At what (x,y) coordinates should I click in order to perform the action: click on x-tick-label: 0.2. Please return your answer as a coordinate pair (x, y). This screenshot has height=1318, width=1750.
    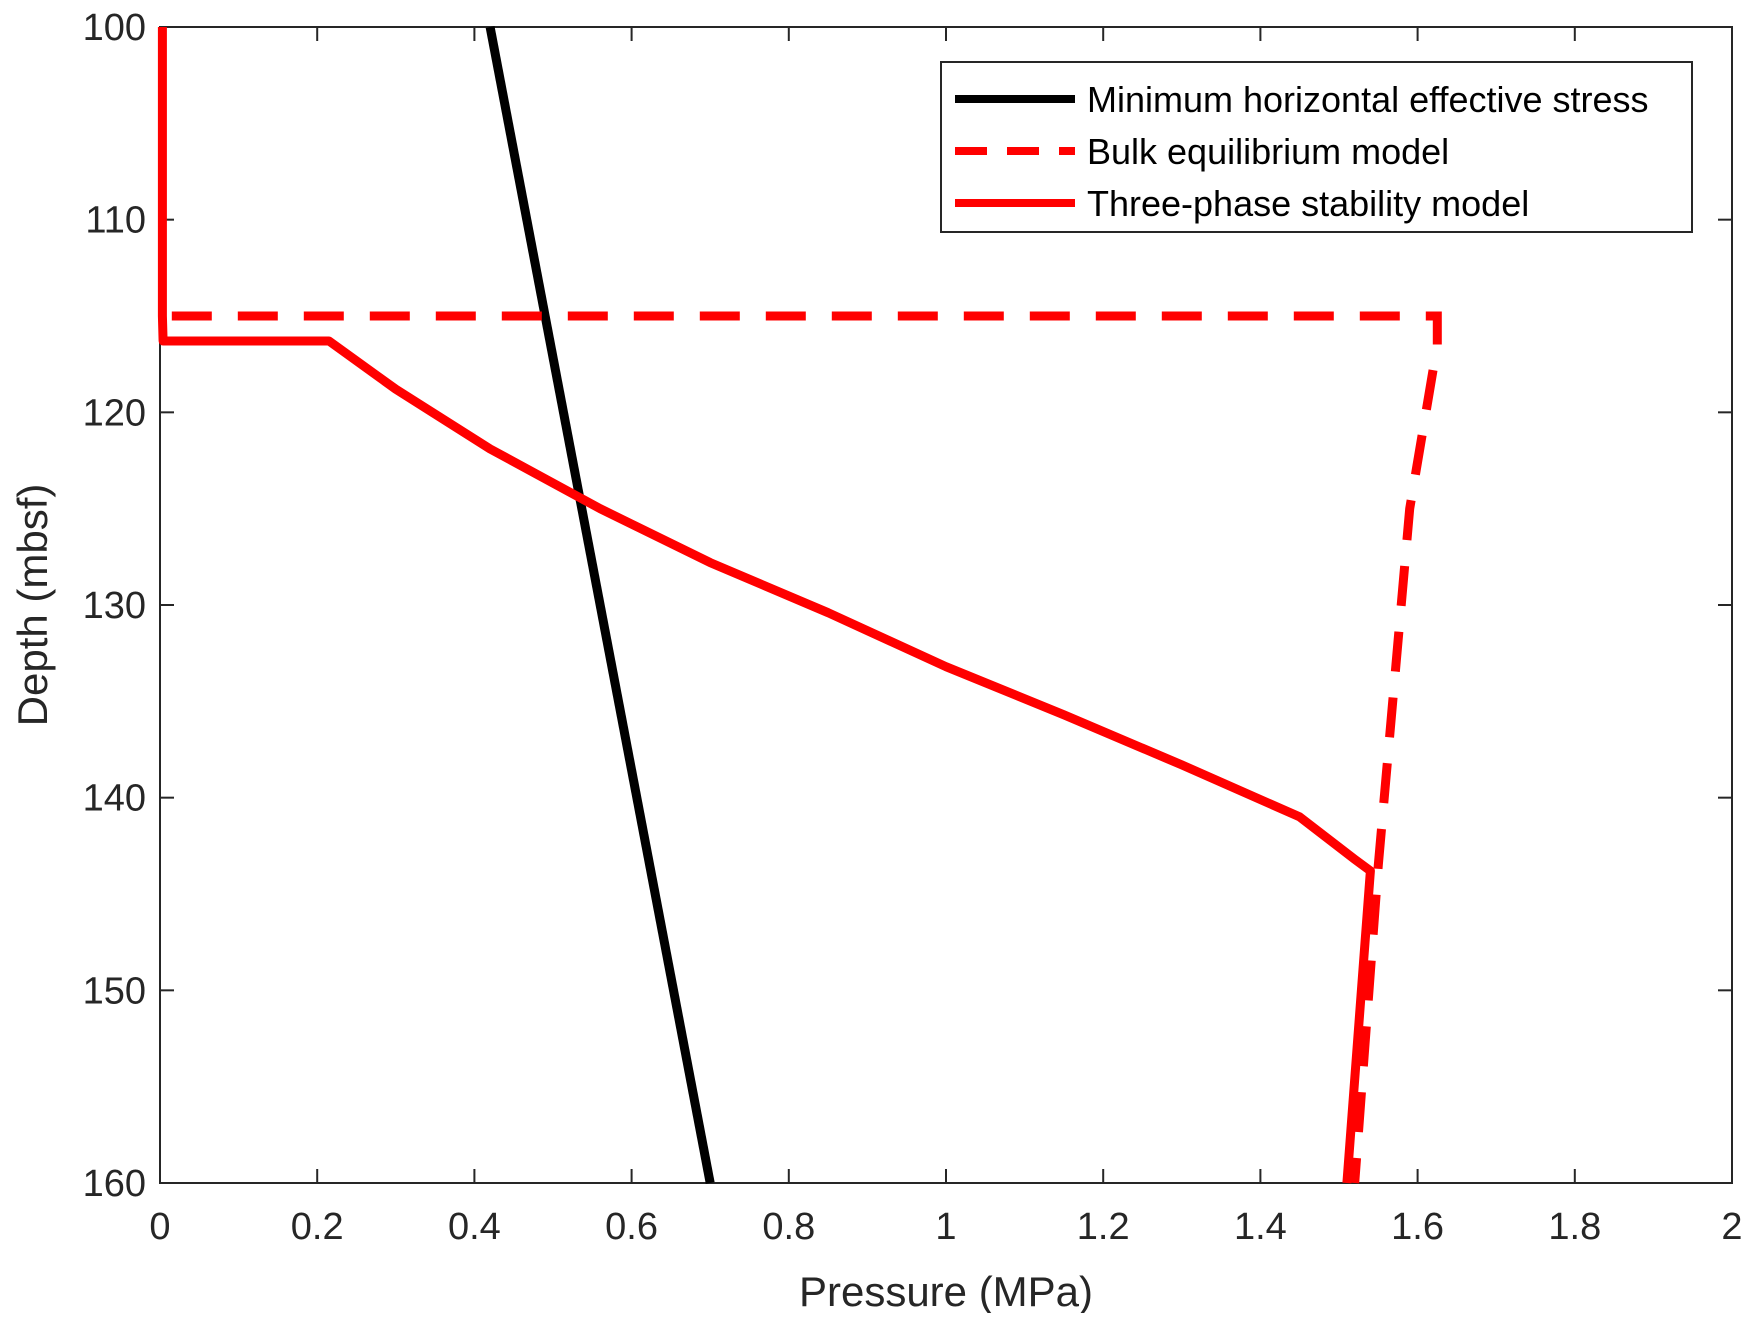
    Looking at the image, I should click on (317, 1227).